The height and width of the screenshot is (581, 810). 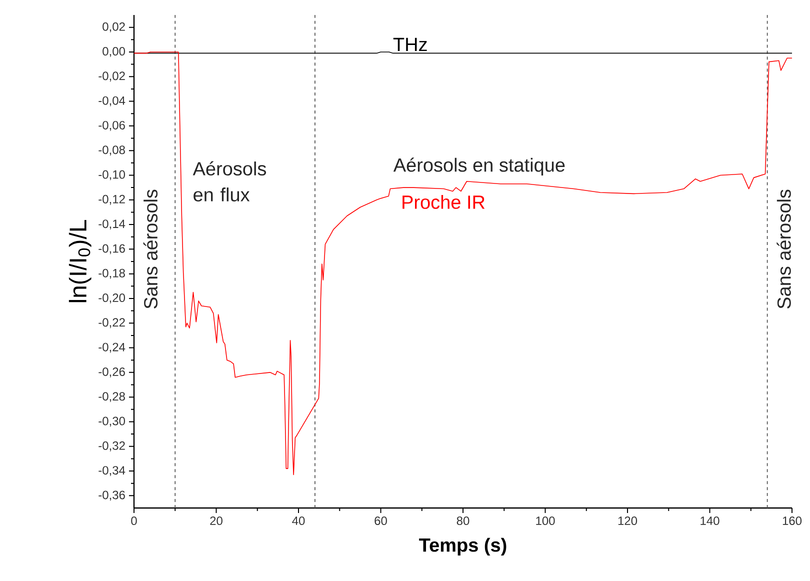 What do you see at coordinates (463, 521) in the screenshot?
I see `x-tick-label: 80` at bounding box center [463, 521].